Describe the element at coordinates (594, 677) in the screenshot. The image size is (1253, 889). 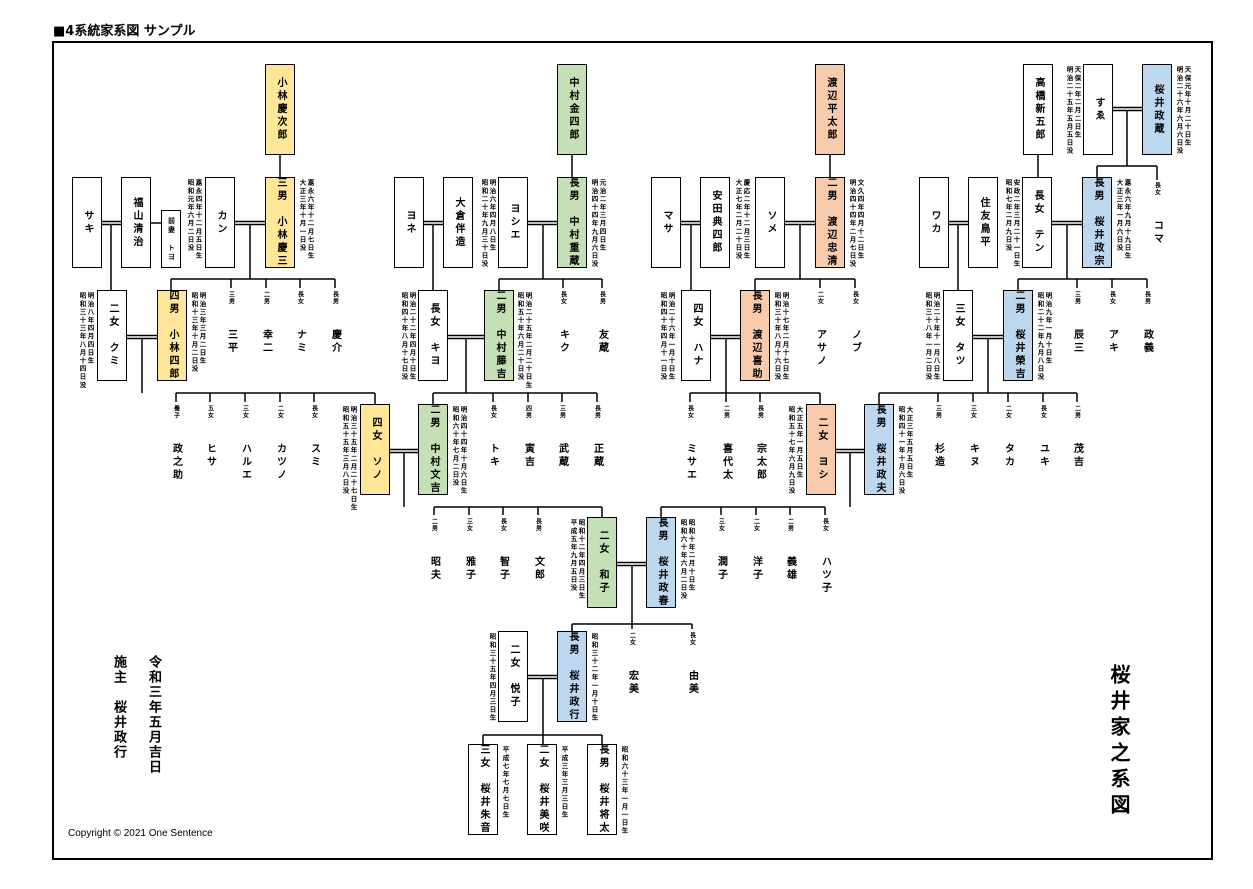
I see `person-dates: 昭和三十二年一月十日生` at that location.